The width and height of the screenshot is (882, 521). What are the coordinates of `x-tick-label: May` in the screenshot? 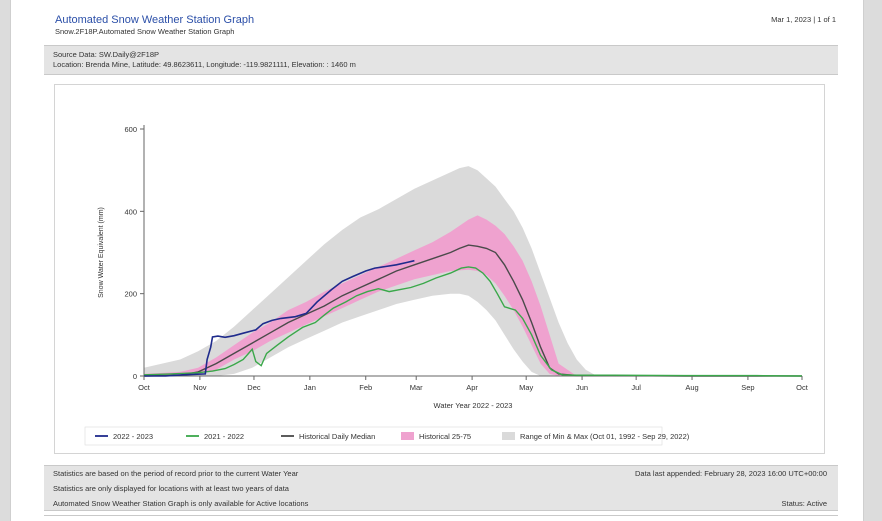 It's located at (526, 387).